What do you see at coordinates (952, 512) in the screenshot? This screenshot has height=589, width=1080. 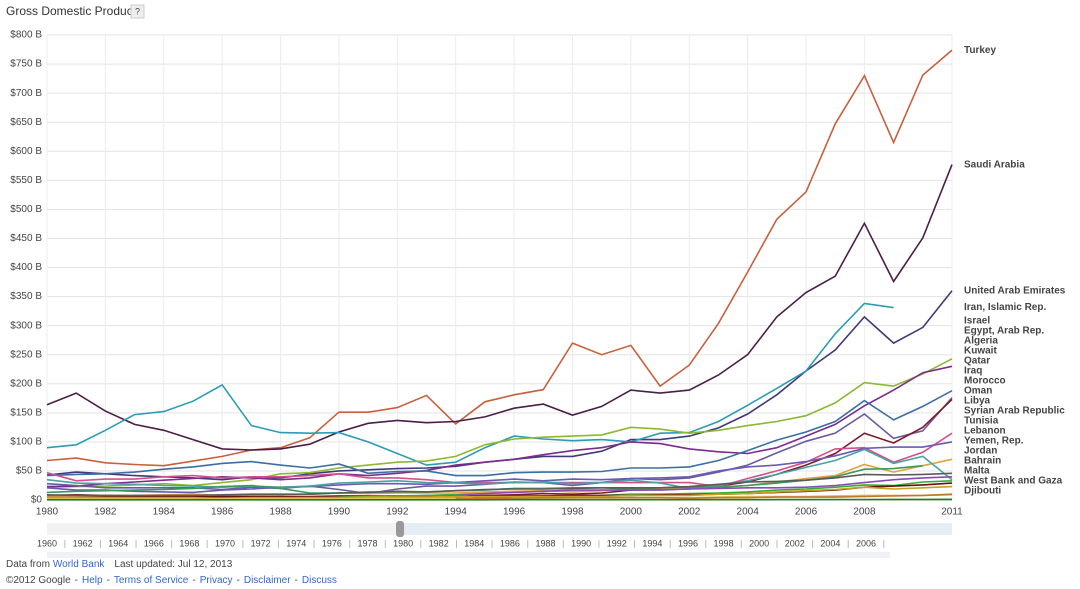 I see `x-tick-label: 2011` at bounding box center [952, 512].